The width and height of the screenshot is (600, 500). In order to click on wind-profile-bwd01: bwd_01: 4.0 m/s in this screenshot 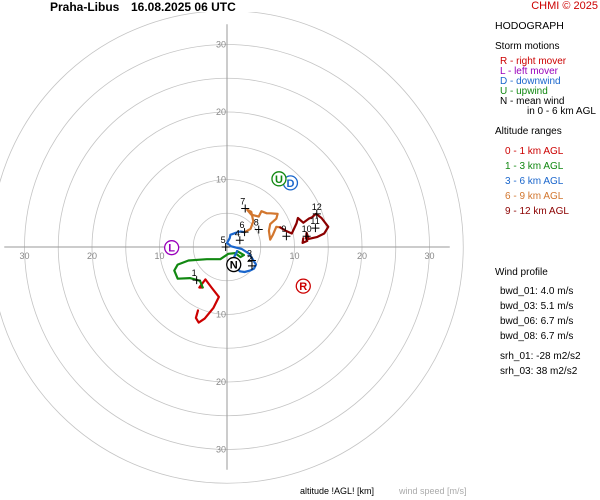, I will do `click(537, 291)`.